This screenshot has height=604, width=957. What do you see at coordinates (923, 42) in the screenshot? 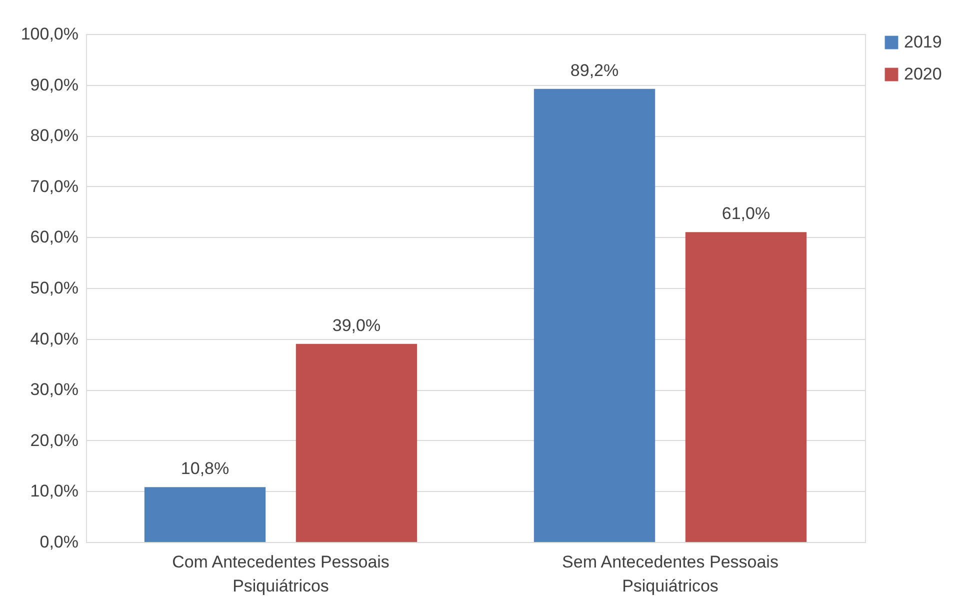
I see `legend-label: 2019` at bounding box center [923, 42].